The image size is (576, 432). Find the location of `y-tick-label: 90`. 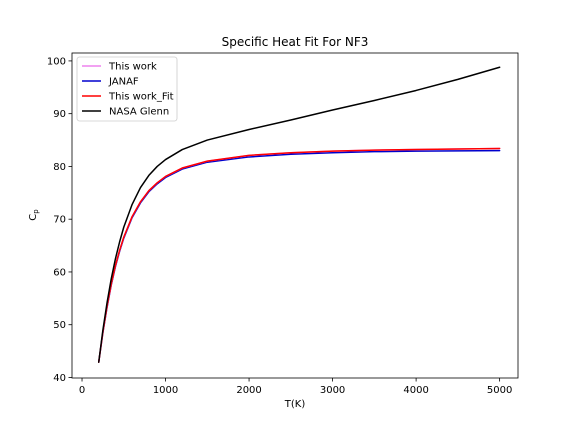

y-tick-label: 90 is located at coordinates (59, 114).